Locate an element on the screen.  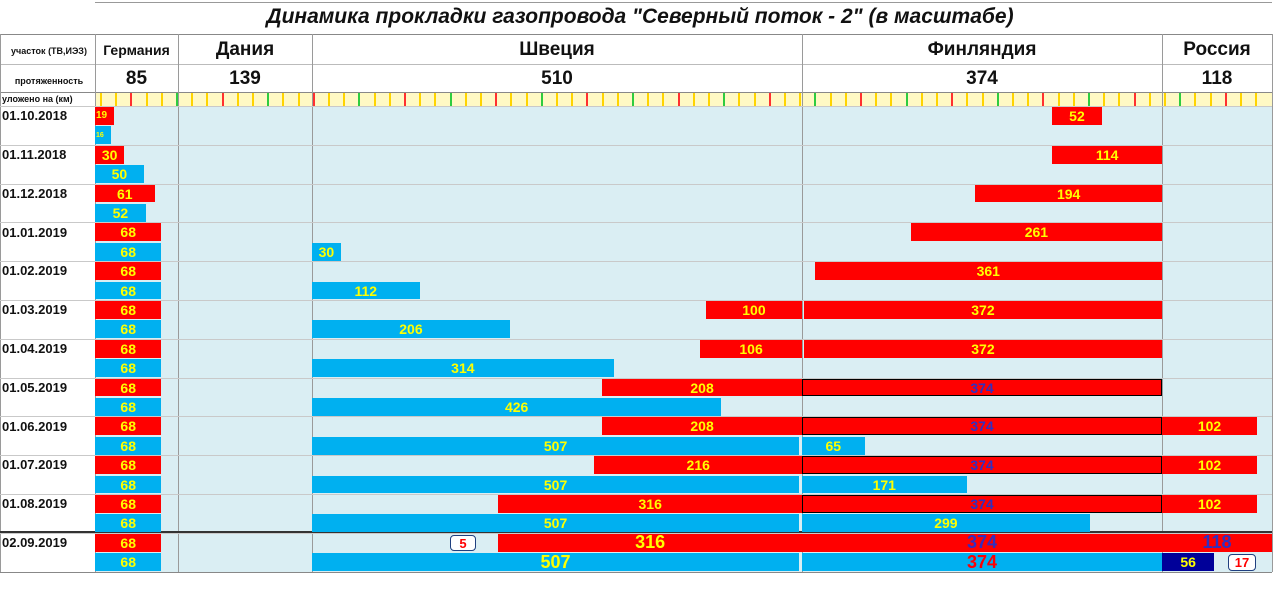
bar-Германия-blue: 52 is located at coordinates (120, 213).